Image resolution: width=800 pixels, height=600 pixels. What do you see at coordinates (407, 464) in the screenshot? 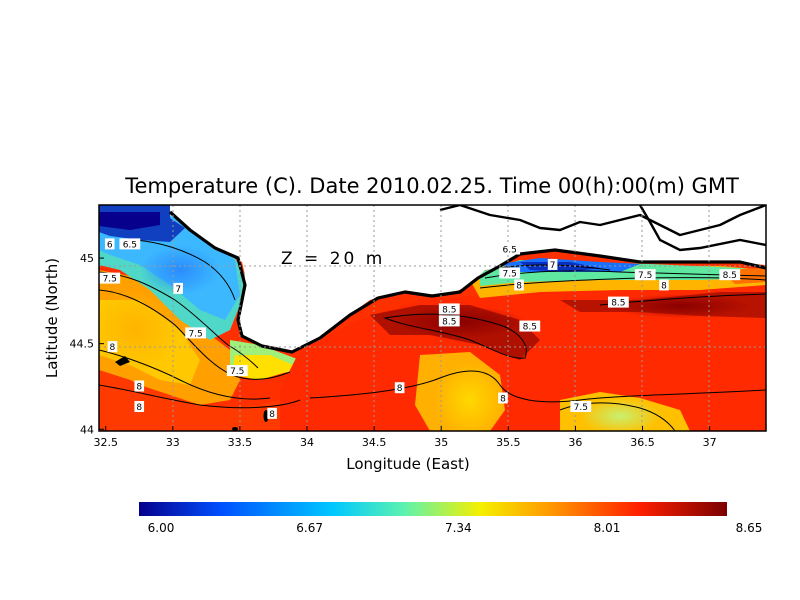
I see `x-axis-label: Longitude (East)` at bounding box center [407, 464].